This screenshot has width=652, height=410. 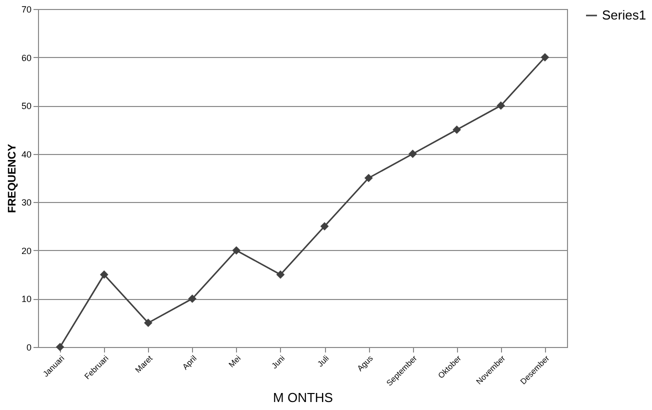 I want to click on y-tick-label: 50, so click(x=26, y=106).